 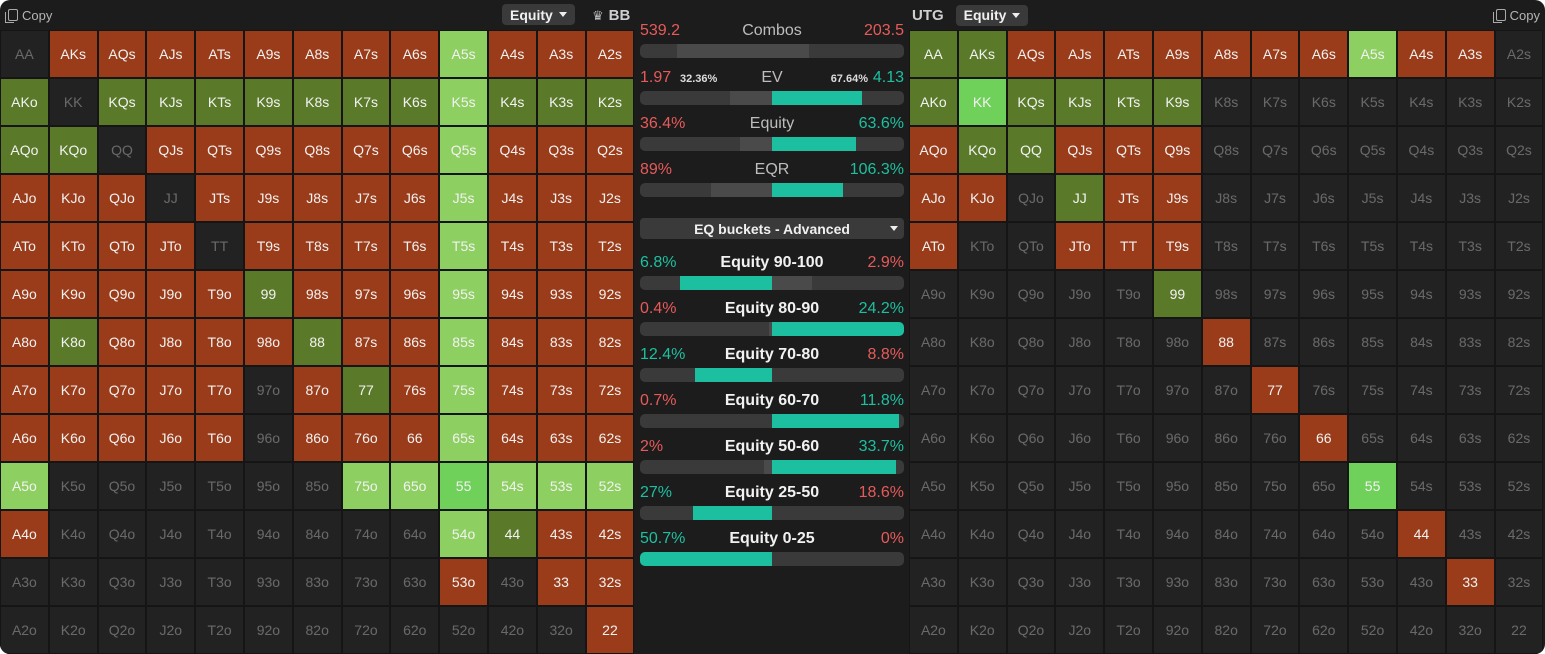 I want to click on utg-cell-73o: 73o, so click(x=1275, y=582).